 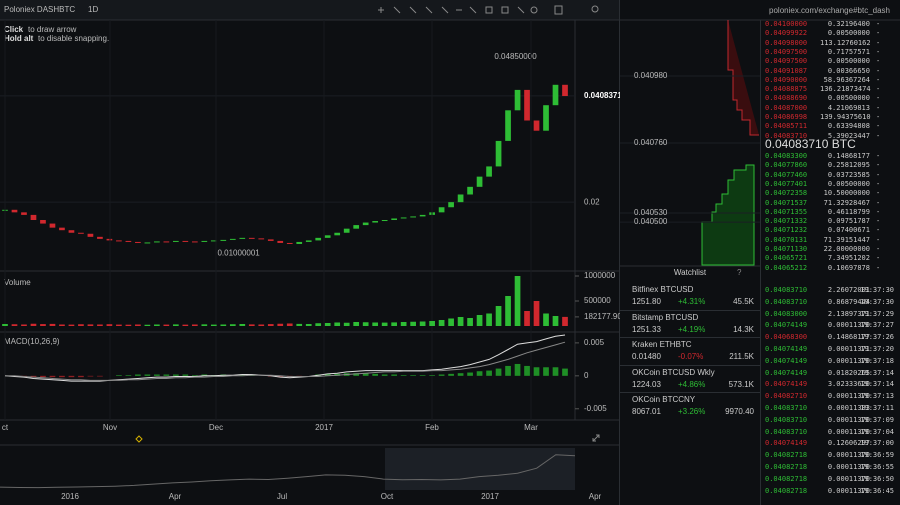 What do you see at coordinates (595, 9) in the screenshot?
I see `settings-icon` at bounding box center [595, 9].